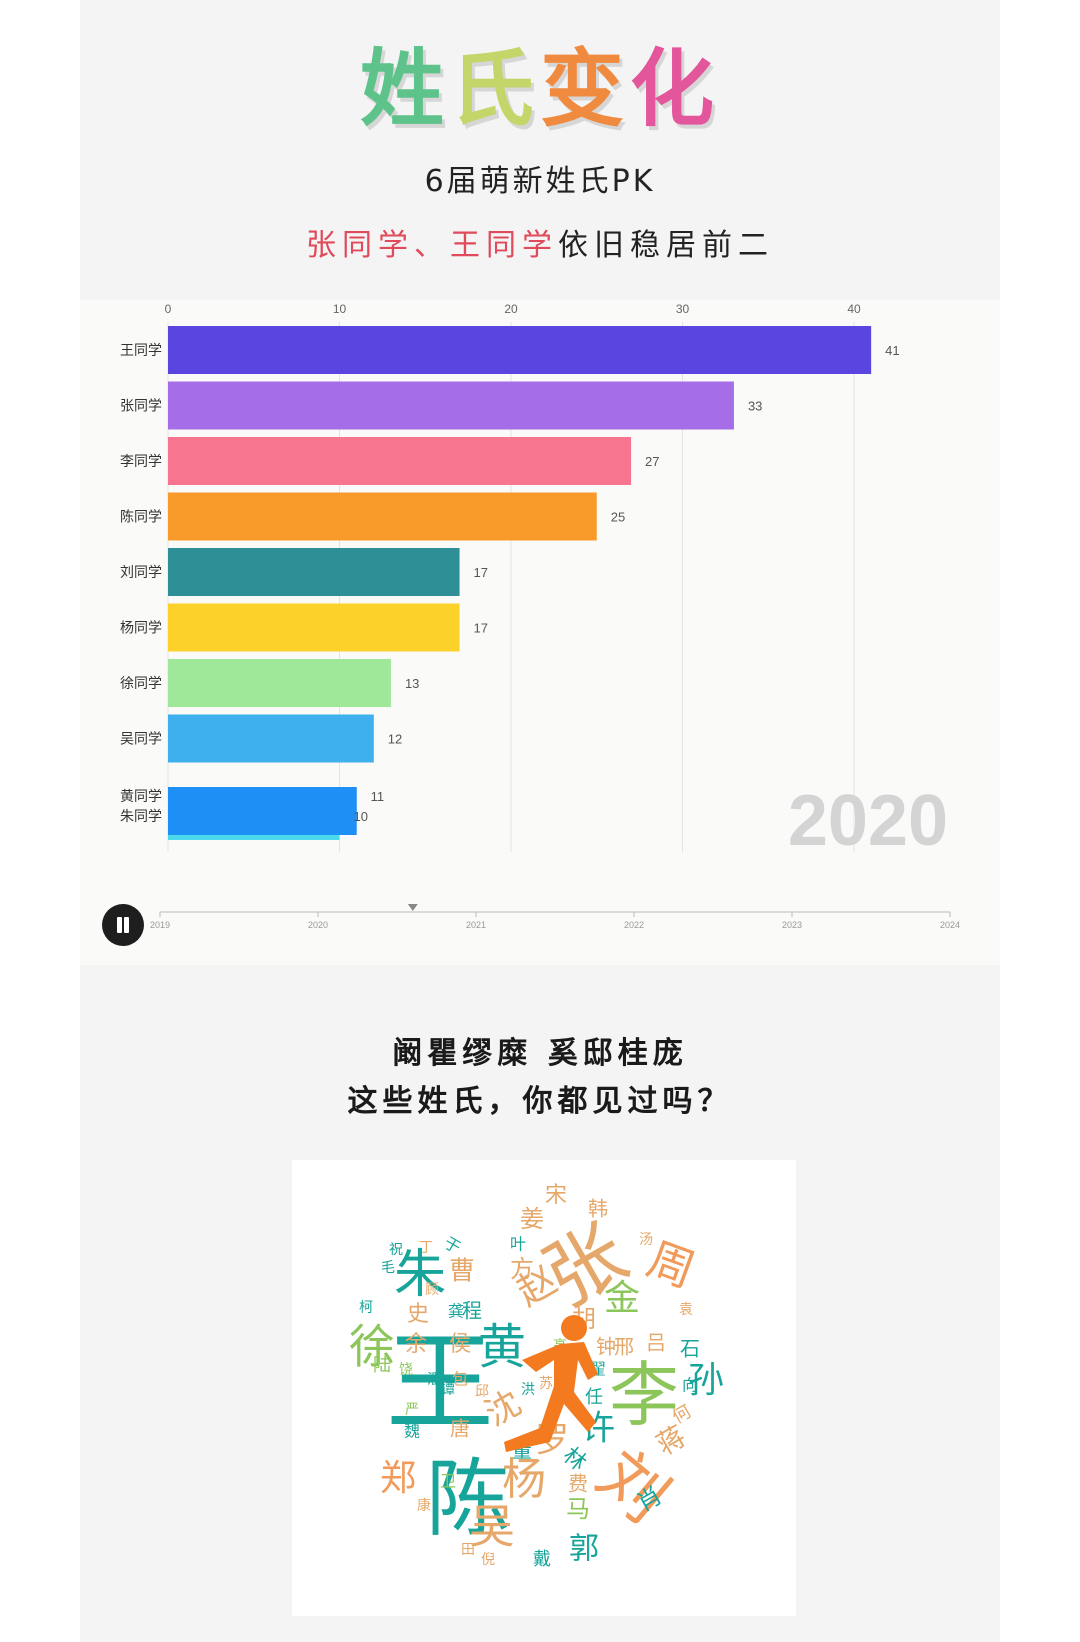 This screenshot has height=1642, width=1080. Describe the element at coordinates (406, 1370) in the screenshot. I see `cloud-word-饶: 饶` at that location.